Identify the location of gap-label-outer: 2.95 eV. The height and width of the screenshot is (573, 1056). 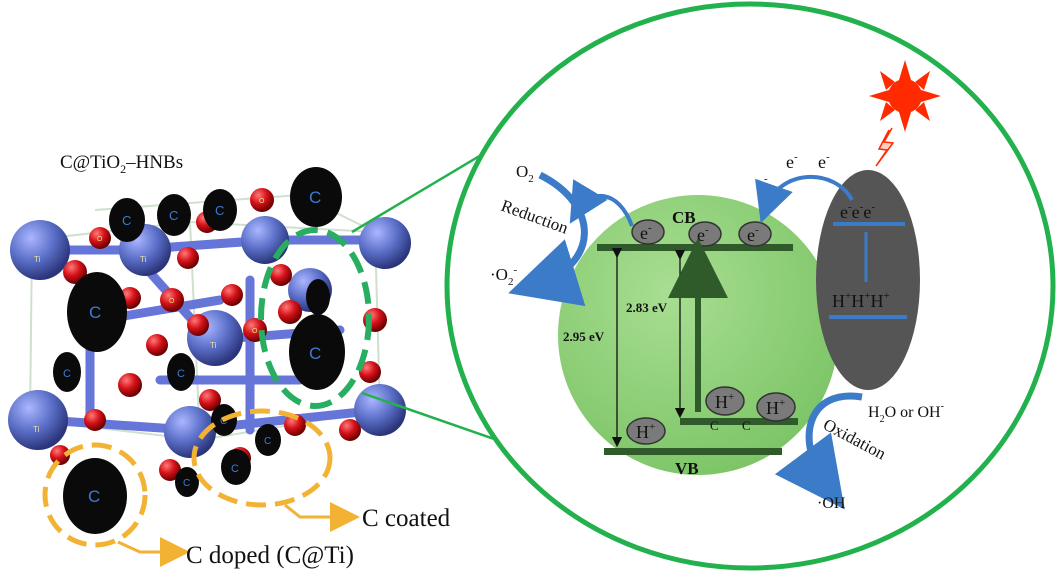
(584, 336).